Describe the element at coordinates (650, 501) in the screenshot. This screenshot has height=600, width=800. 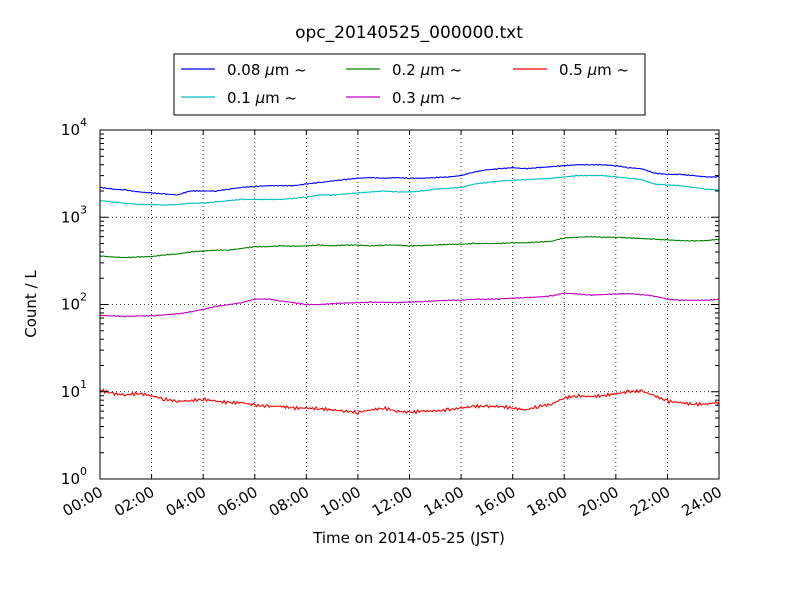
I see `x-tick-label: 22:00` at that location.